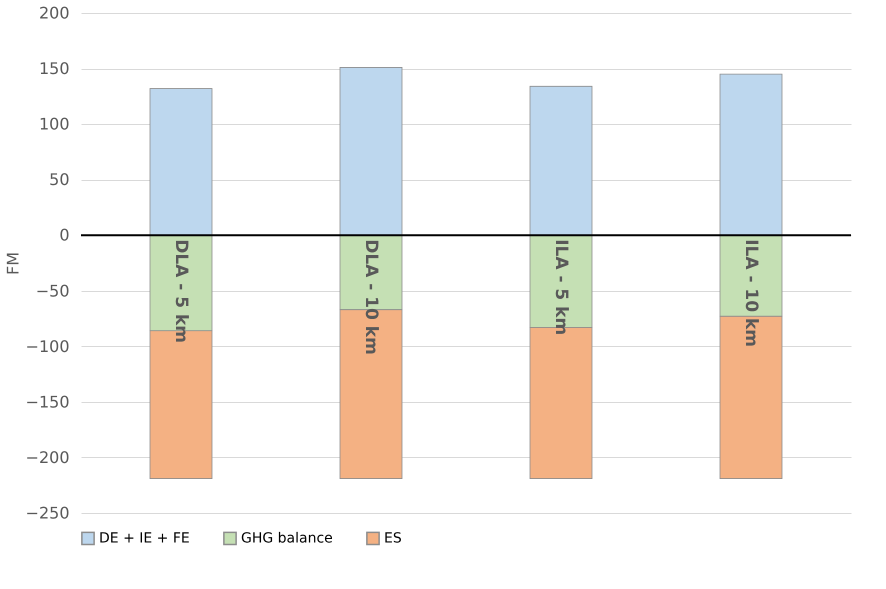 The height and width of the screenshot is (589, 886). I want to click on y-tick-label: −50, so click(53, 290).